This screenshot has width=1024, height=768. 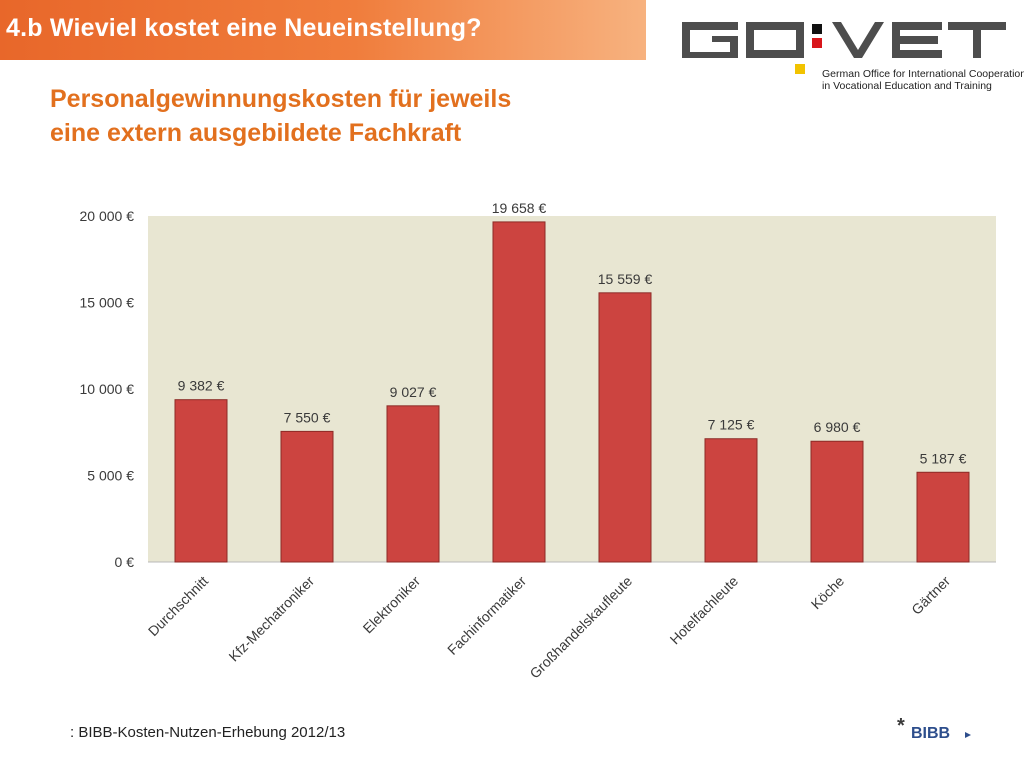 What do you see at coordinates (110, 476) in the screenshot?
I see `y-tick-label: 5 000 €` at bounding box center [110, 476].